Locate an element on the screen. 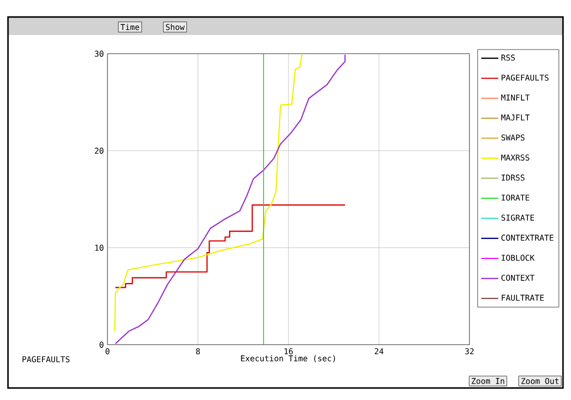 This screenshot has height=400, width=571. legend-label: MAXRSS is located at coordinates (515, 157).